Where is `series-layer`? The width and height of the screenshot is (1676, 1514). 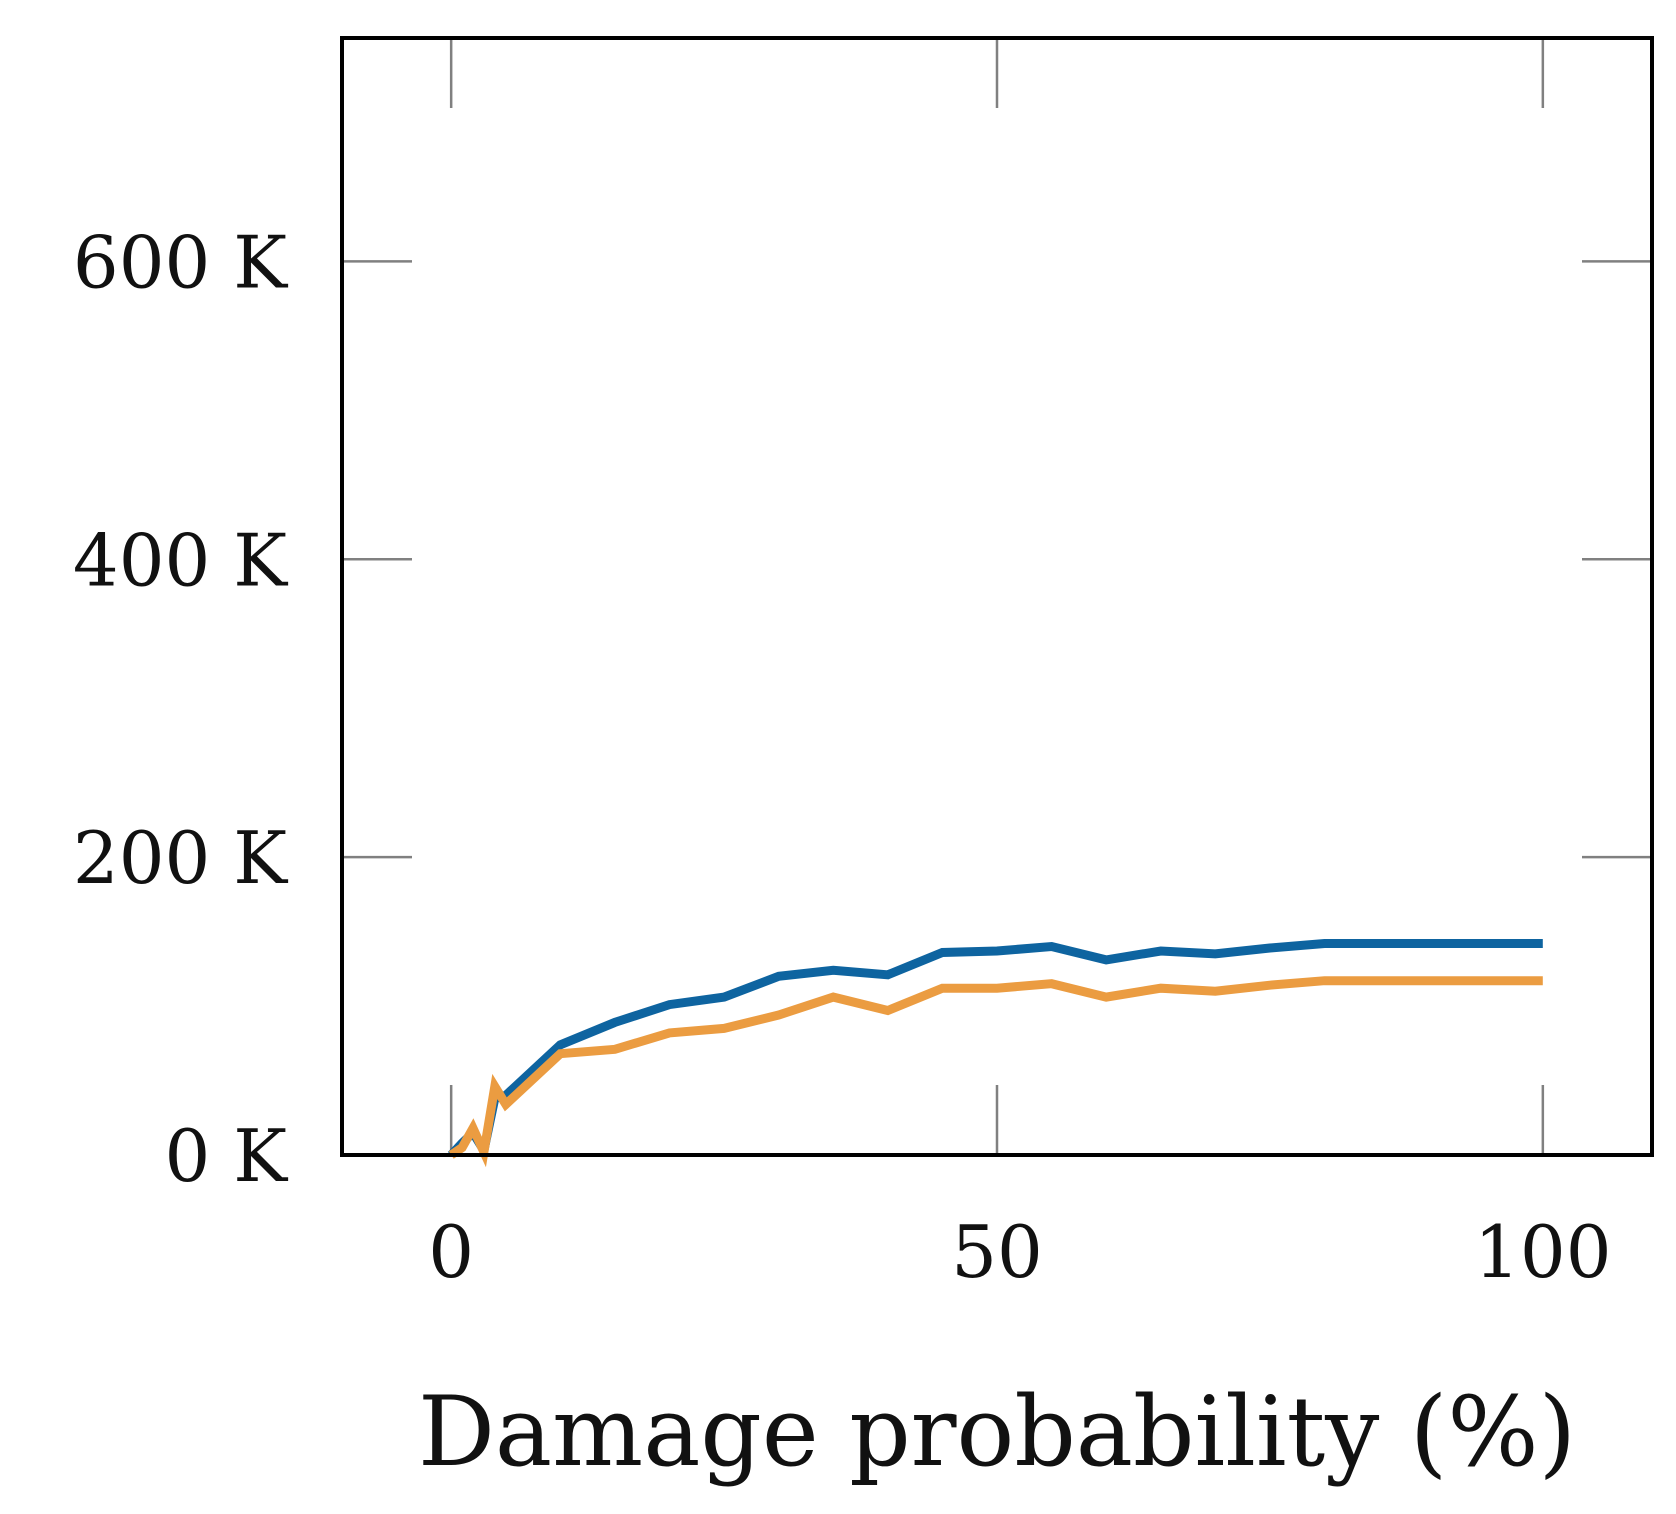 series-layer is located at coordinates (995, 1053).